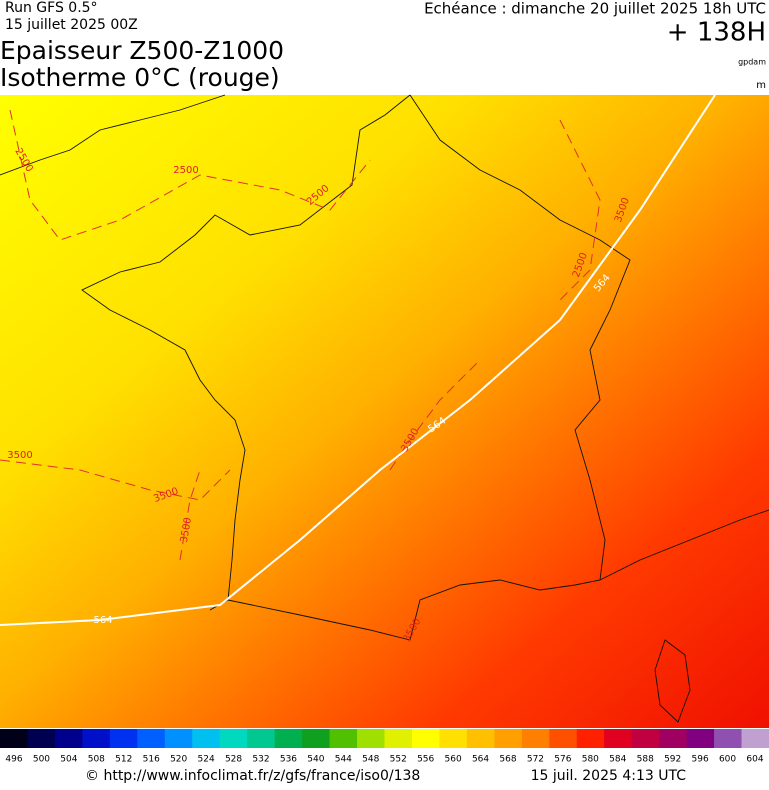  Describe the element at coordinates (178, 760) in the screenshot. I see `legend-label: 520` at that location.